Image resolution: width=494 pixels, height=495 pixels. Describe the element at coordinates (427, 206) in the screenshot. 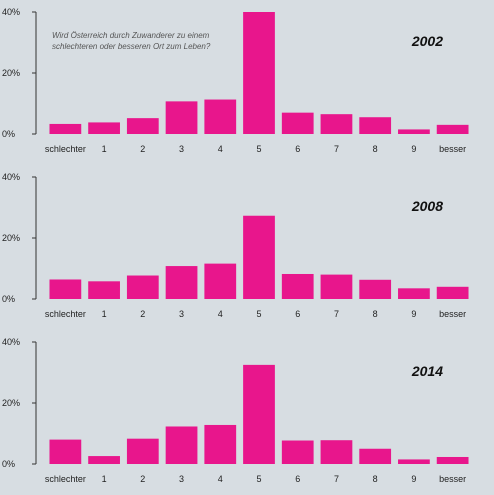

I see `year-title: 2008` at that location.